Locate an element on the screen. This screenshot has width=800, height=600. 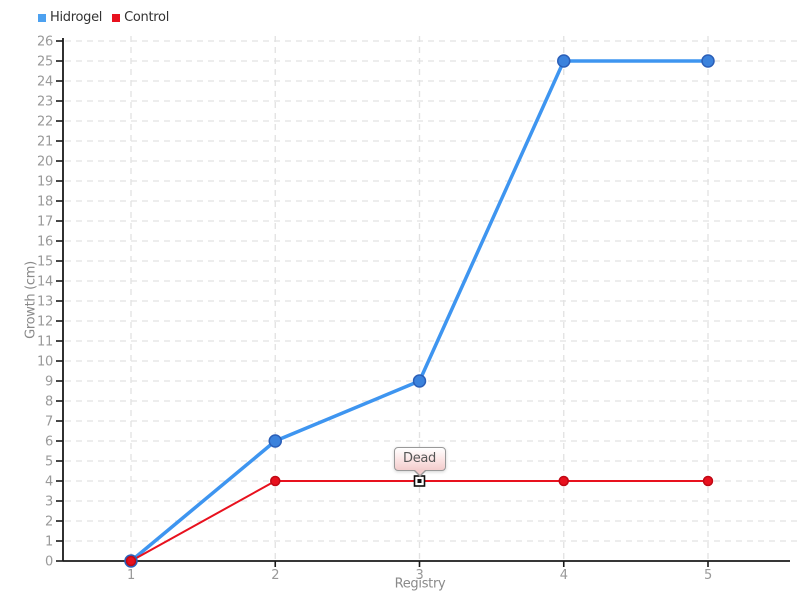
y-tick-label: 17 is located at coordinates (45, 222).